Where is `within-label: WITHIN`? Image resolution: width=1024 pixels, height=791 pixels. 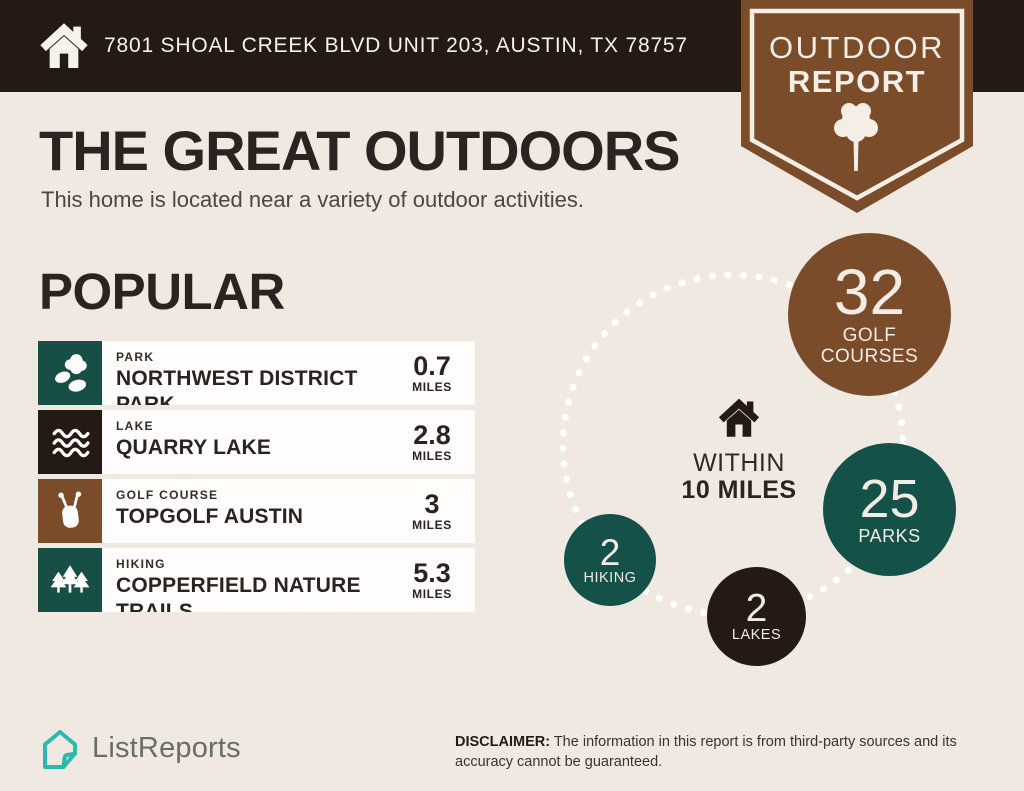
within-label: WITHIN is located at coordinates (739, 463).